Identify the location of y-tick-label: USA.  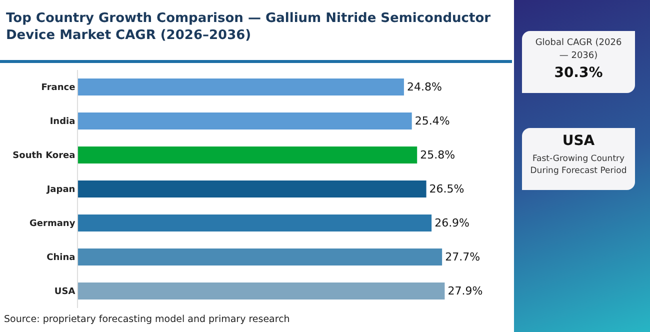
(65, 292).